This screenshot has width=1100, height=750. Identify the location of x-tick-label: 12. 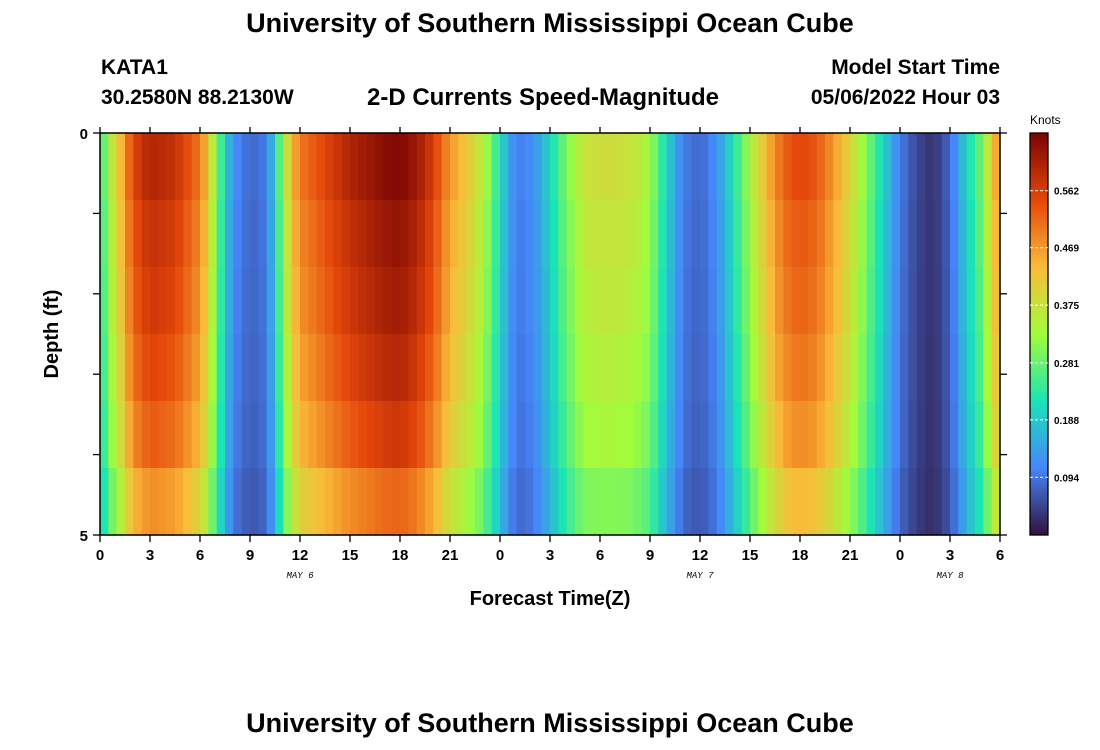
(300, 555).